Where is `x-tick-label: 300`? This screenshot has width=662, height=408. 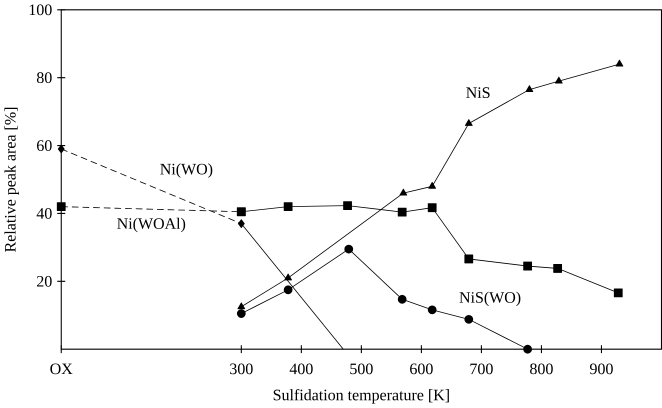
x-tick-label: 300 is located at coordinates (241, 368).